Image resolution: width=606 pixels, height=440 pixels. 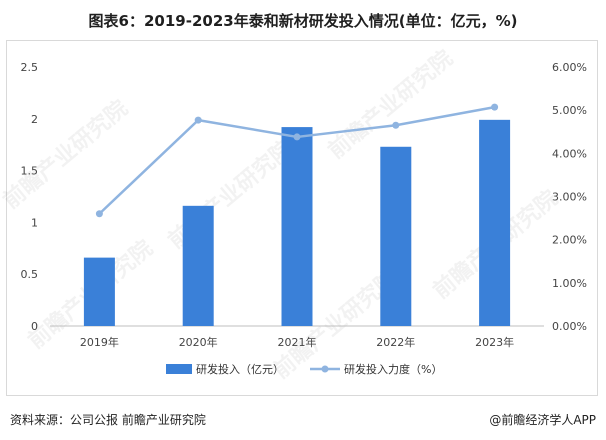 What do you see at coordinates (297, 342) in the screenshot?
I see `x-tick-label: 2021年` at bounding box center [297, 342].